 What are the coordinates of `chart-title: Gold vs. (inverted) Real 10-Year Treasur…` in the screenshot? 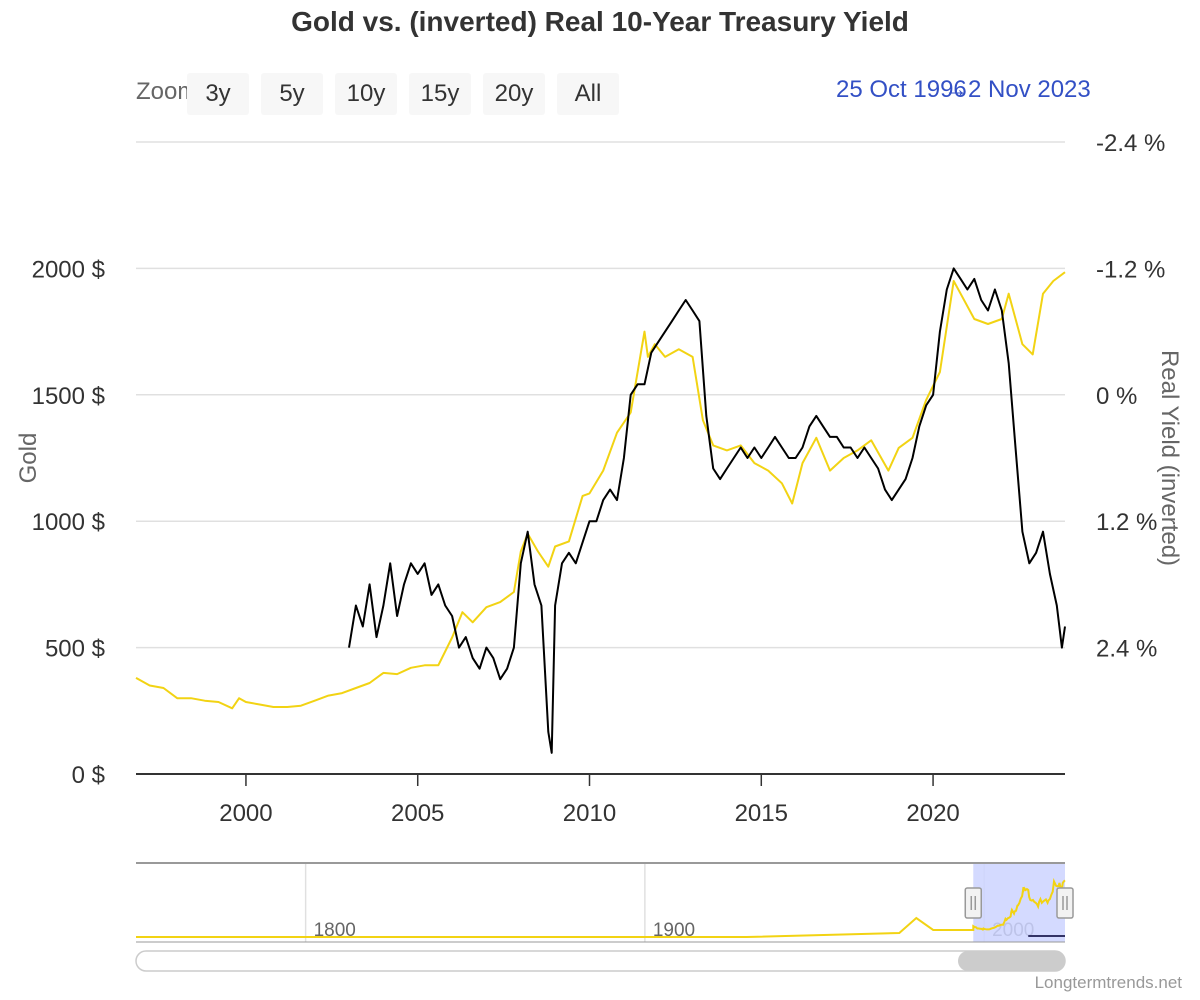 It's located at (600, 21).